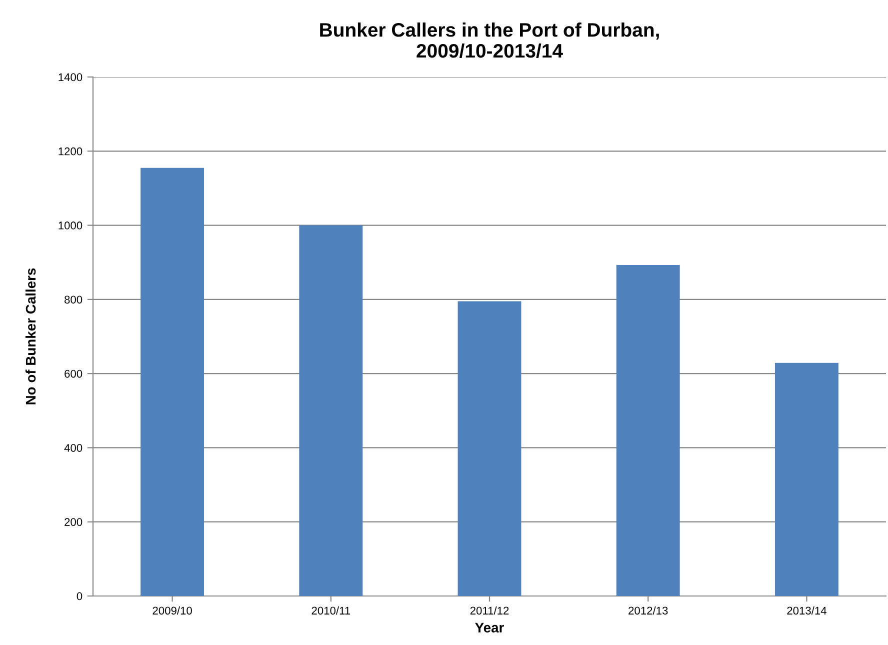  What do you see at coordinates (70, 77) in the screenshot?
I see `y-tick-label: 1400` at bounding box center [70, 77].